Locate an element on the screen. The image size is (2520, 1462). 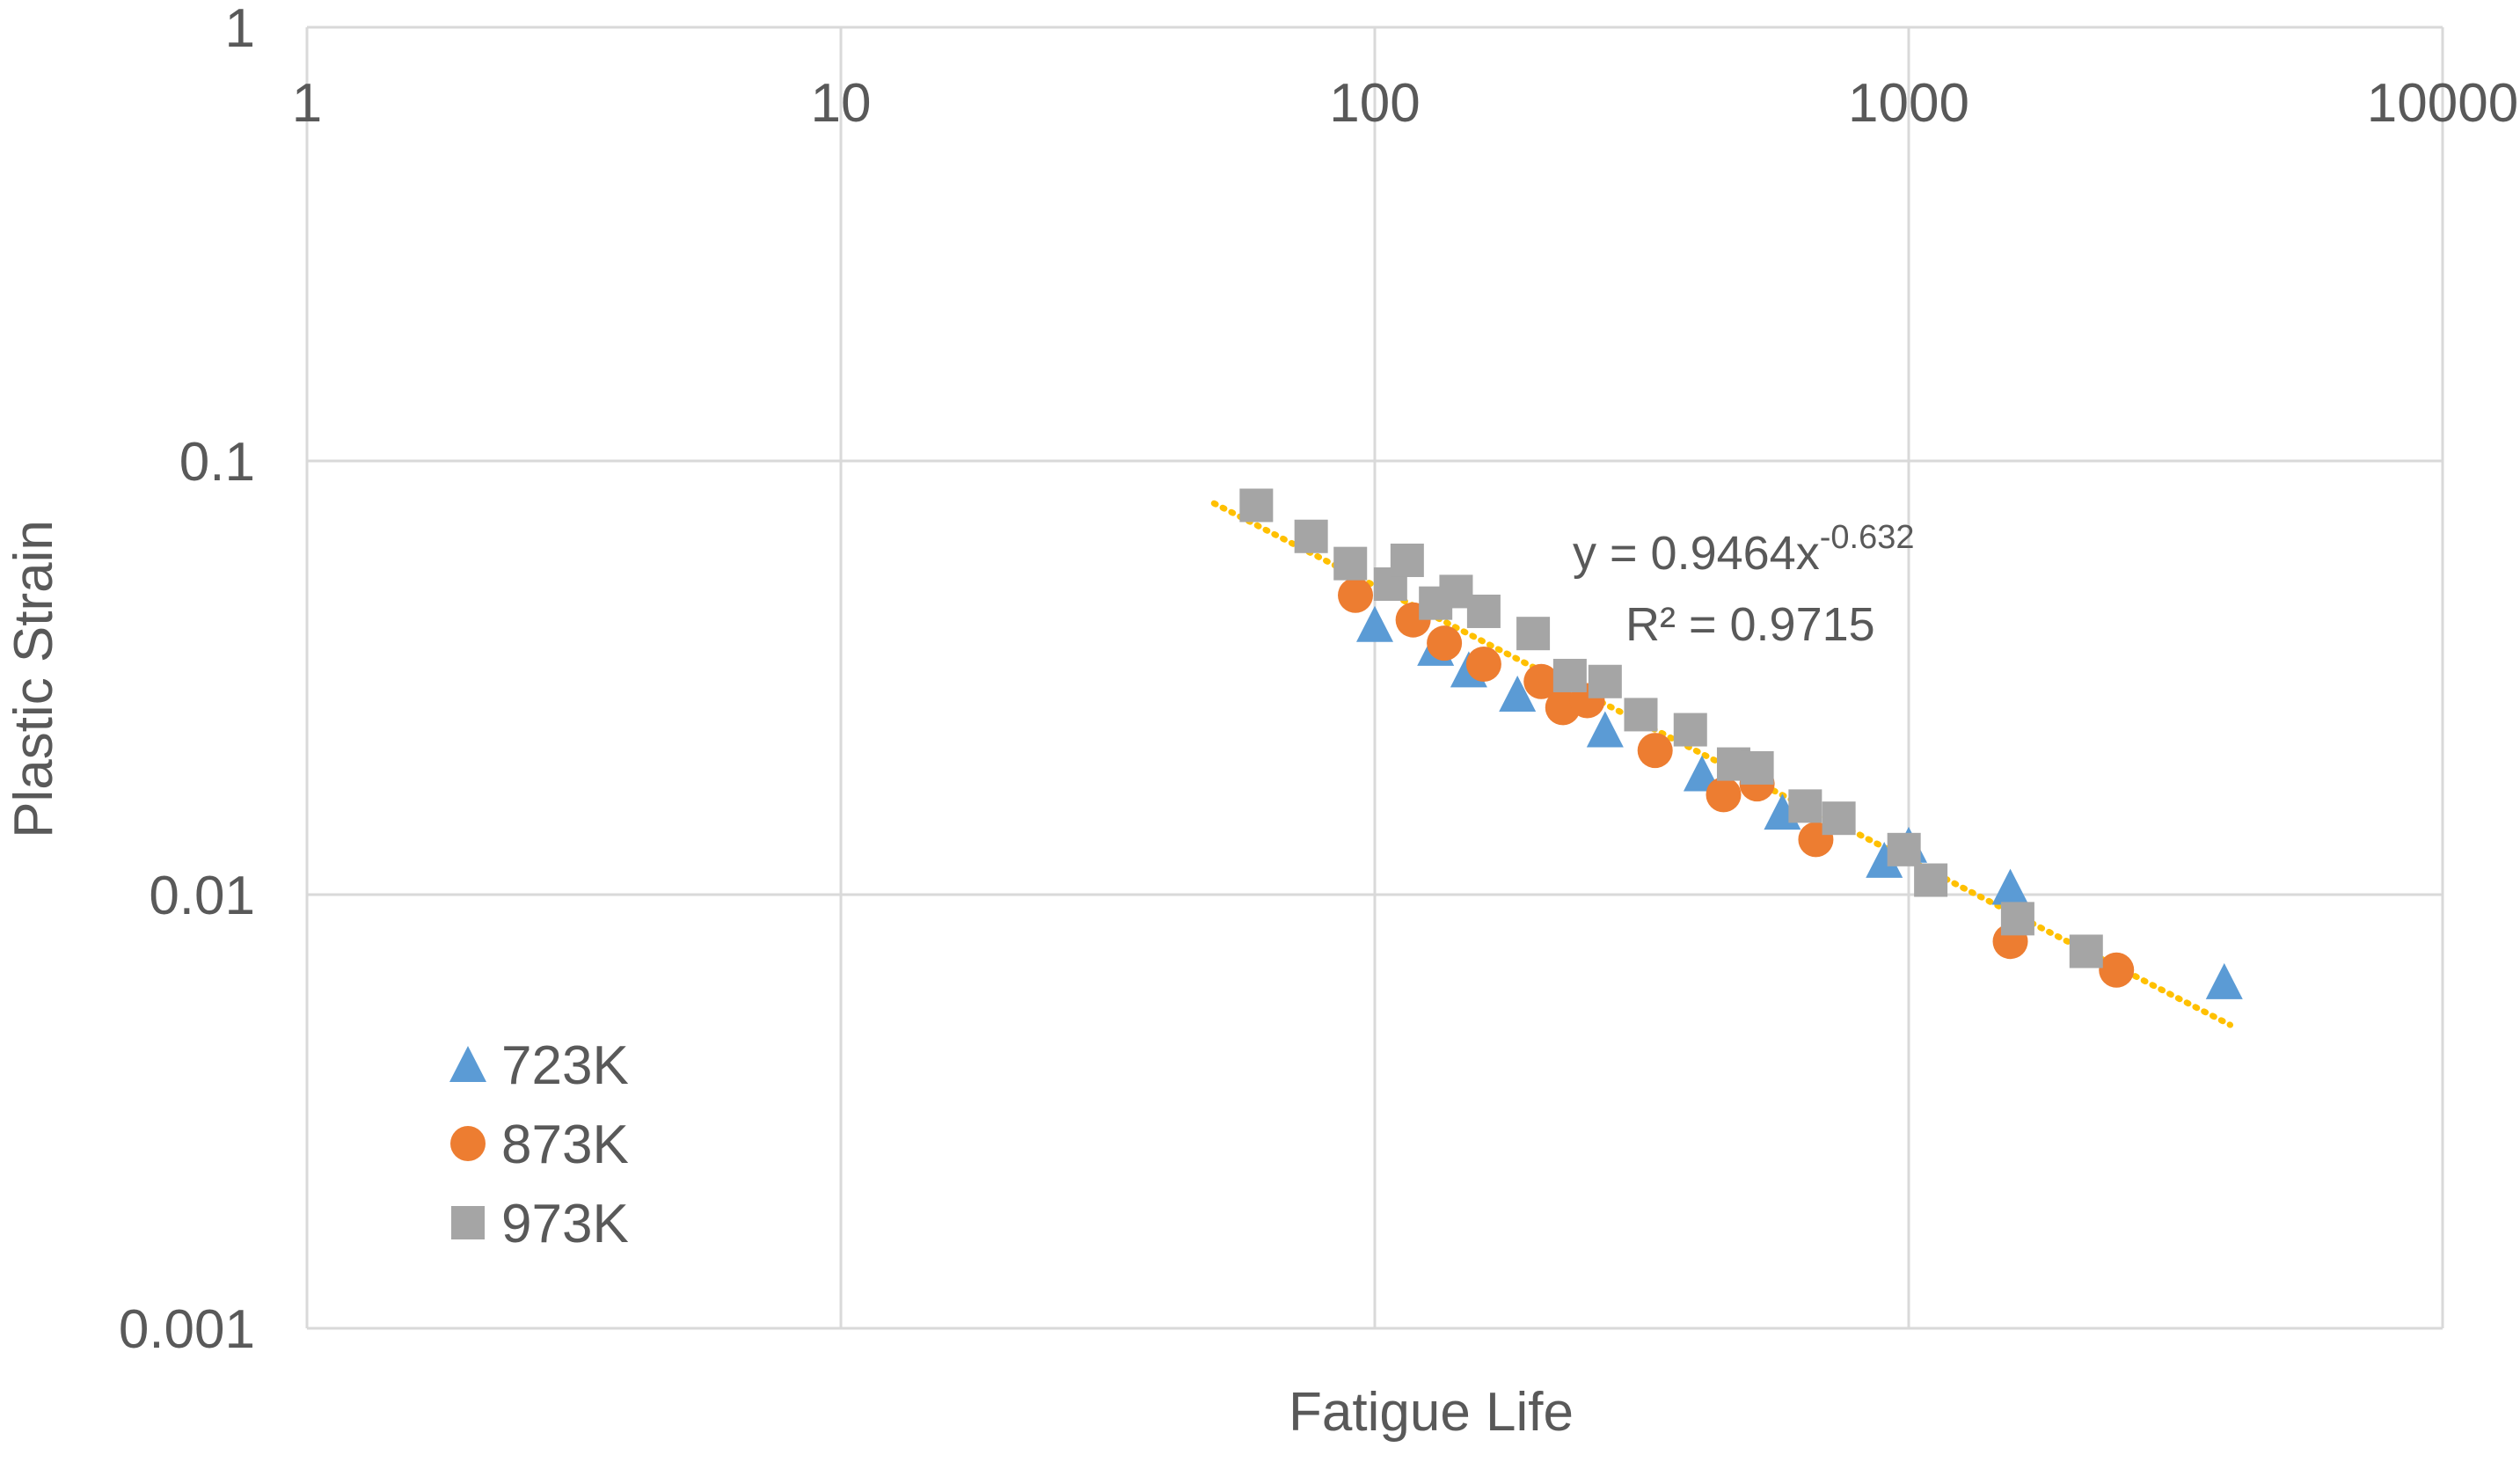
trendline-equation: y = 0.9464x-0.632 is located at coordinates (1743, 549).